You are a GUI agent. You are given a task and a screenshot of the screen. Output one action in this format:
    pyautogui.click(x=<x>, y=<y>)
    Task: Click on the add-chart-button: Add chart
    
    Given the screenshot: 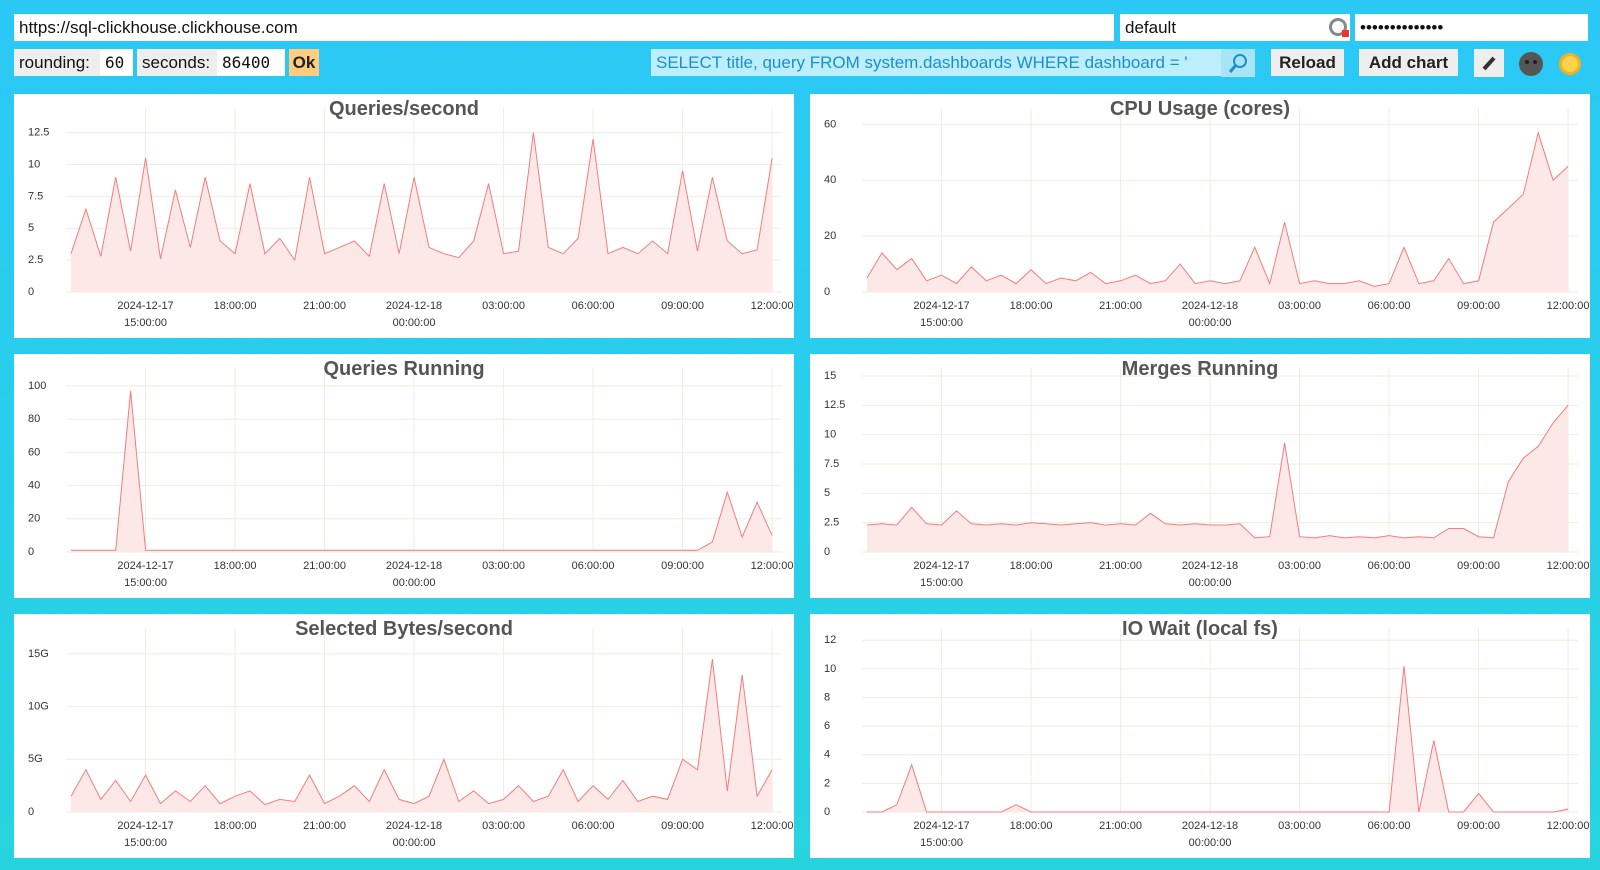 What is the action you would take?
    pyautogui.click(x=1408, y=62)
    